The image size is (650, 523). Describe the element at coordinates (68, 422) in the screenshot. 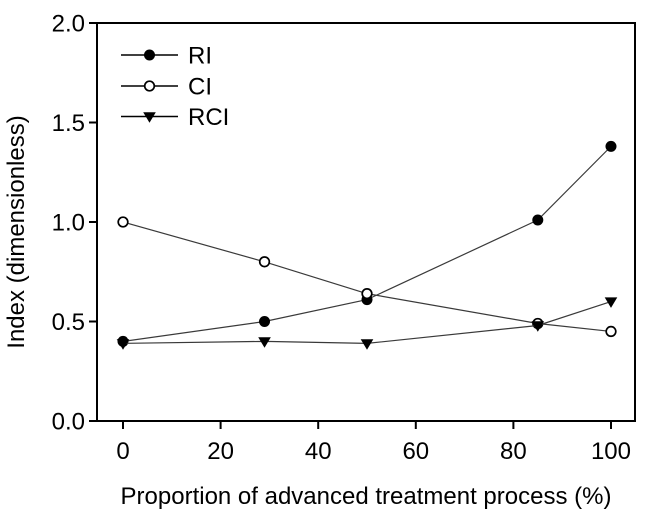

I see `y-tick-label: 0.0` at that location.